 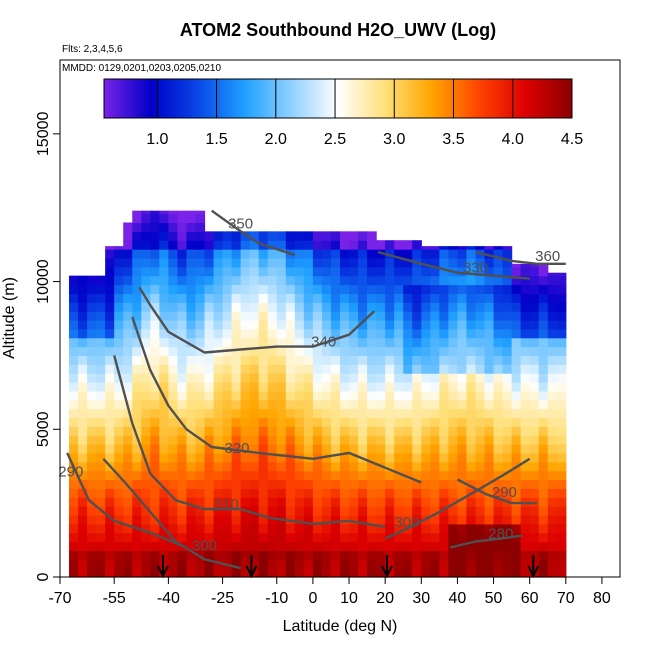 What do you see at coordinates (530, 598) in the screenshot?
I see `x-tick-label: 60` at bounding box center [530, 598].